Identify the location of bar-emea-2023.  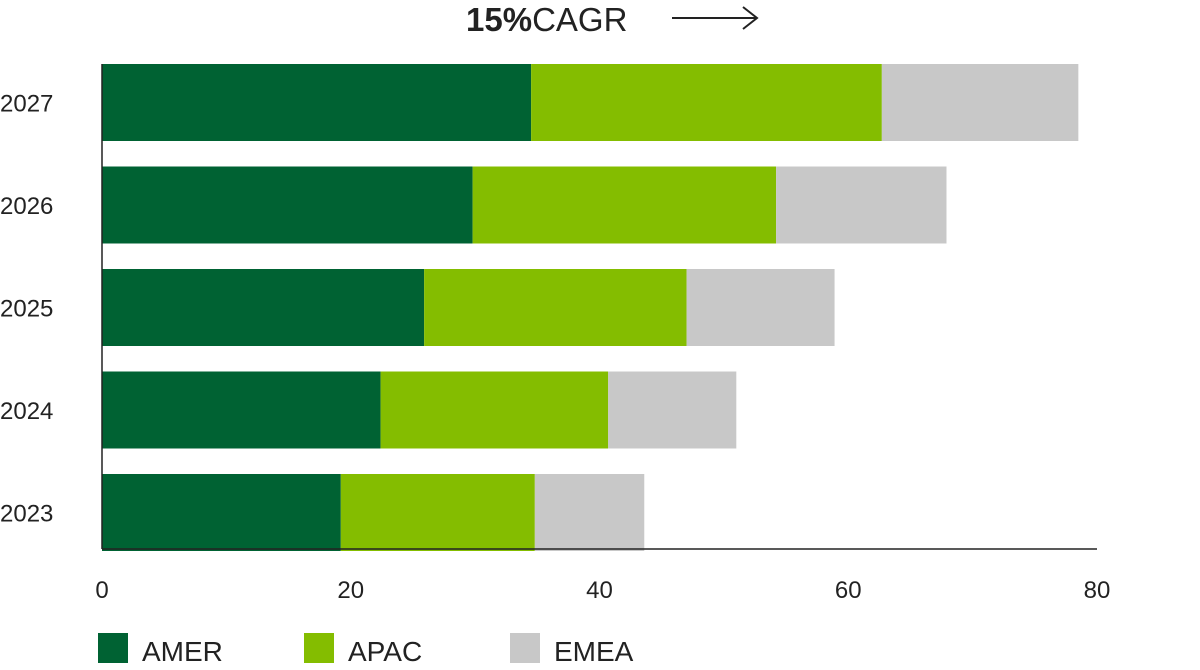
(589, 512).